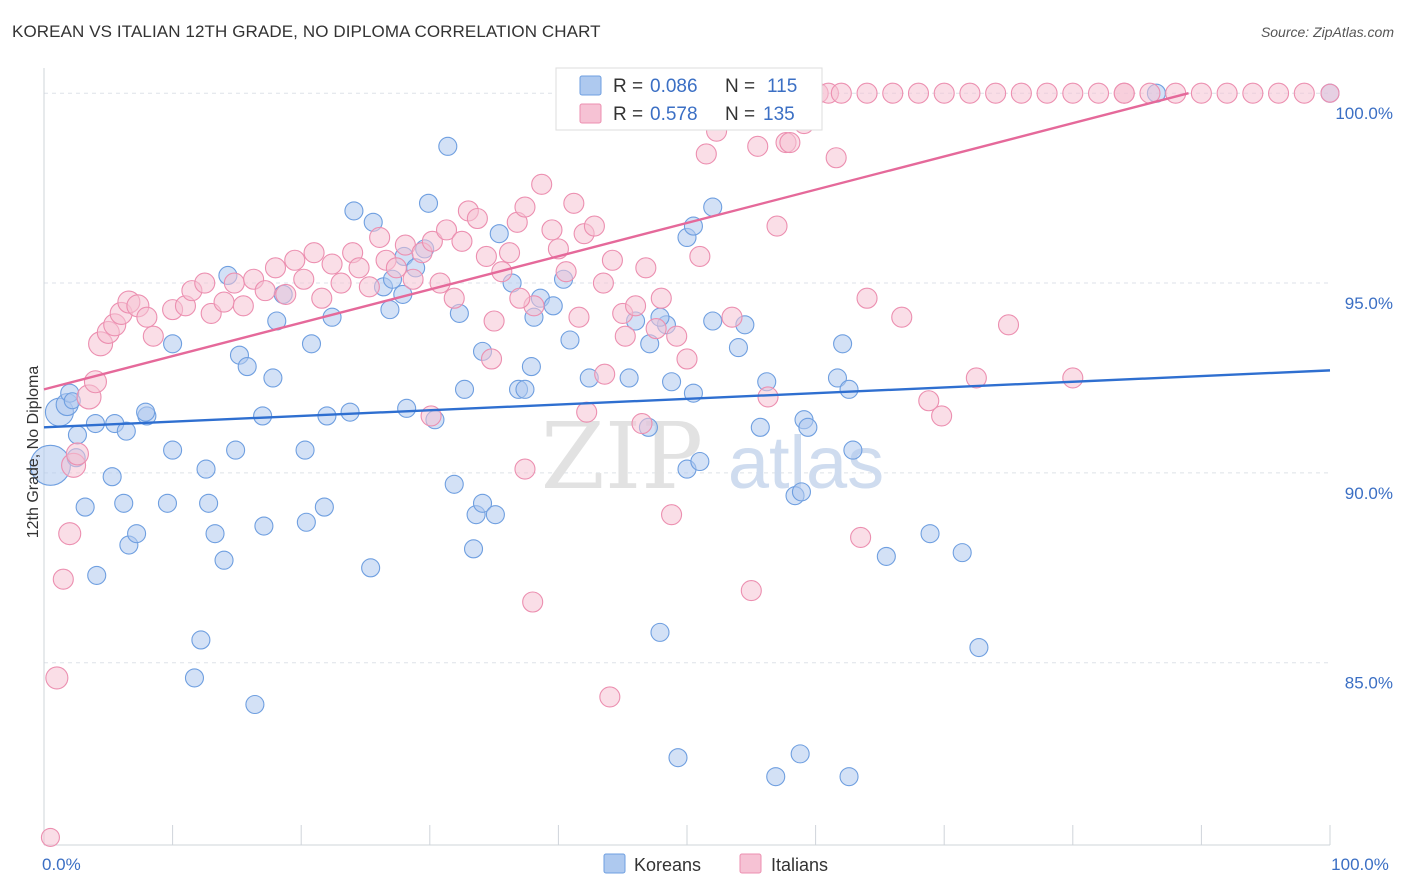 Image resolution: width=1406 pixels, height=892 pixels. I want to click on legend-r-value-koreans: 0.086, so click(674, 86).